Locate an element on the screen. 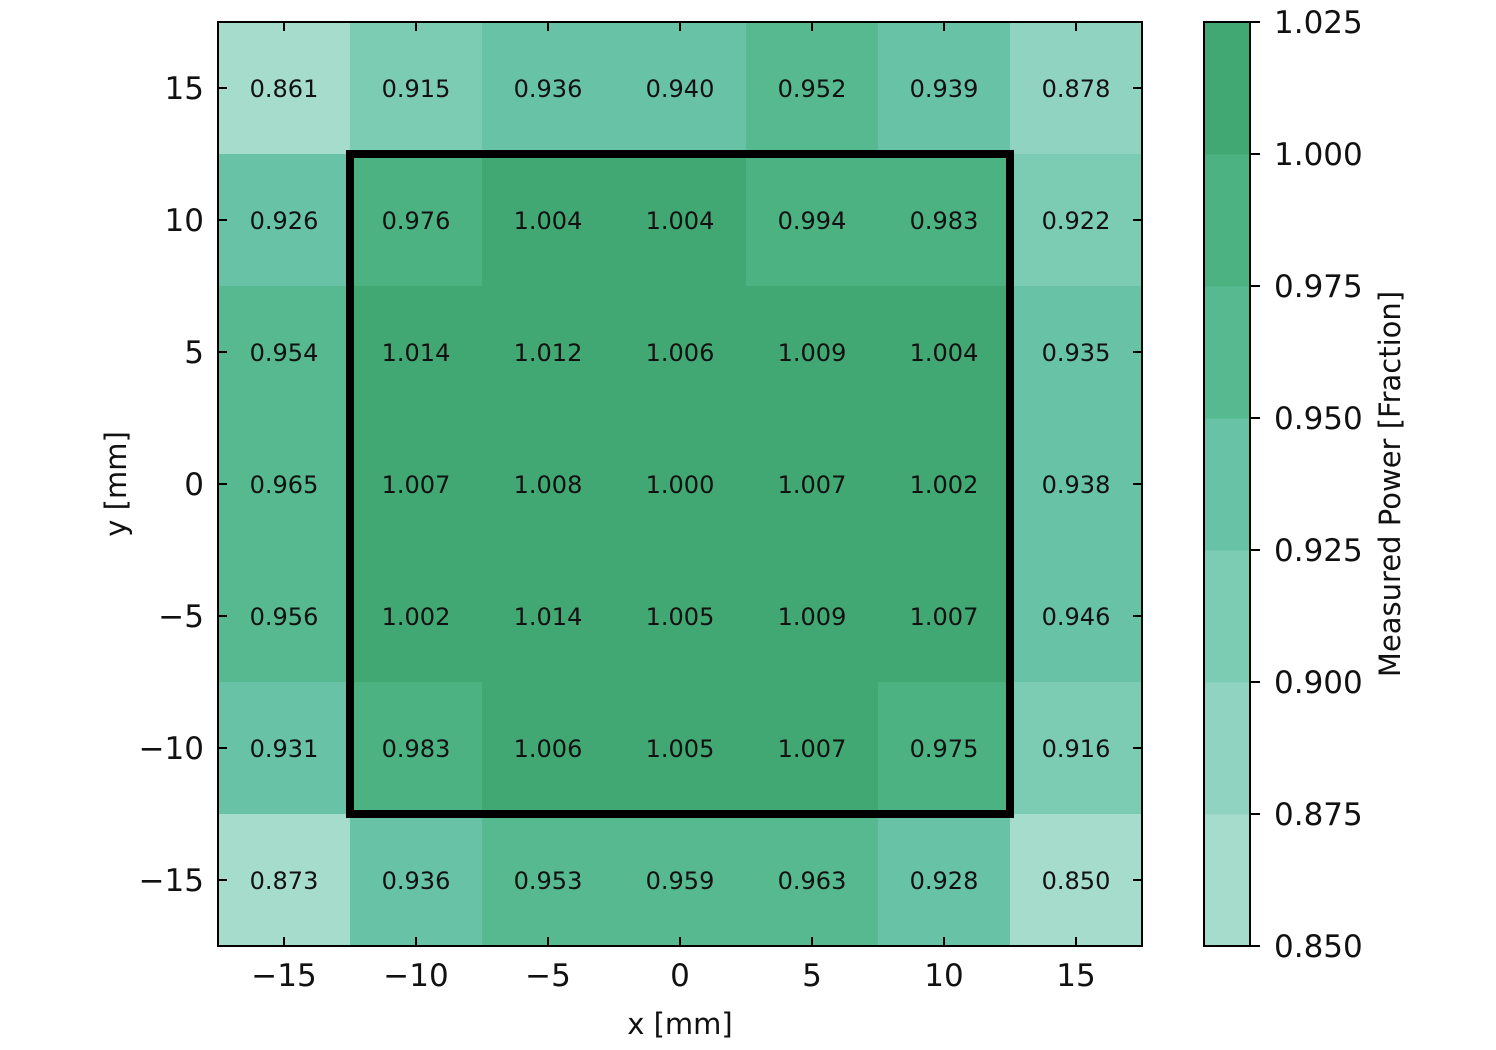 This screenshot has width=1496, height=1050. cell-value-label: 0.983 is located at coordinates (416, 749).